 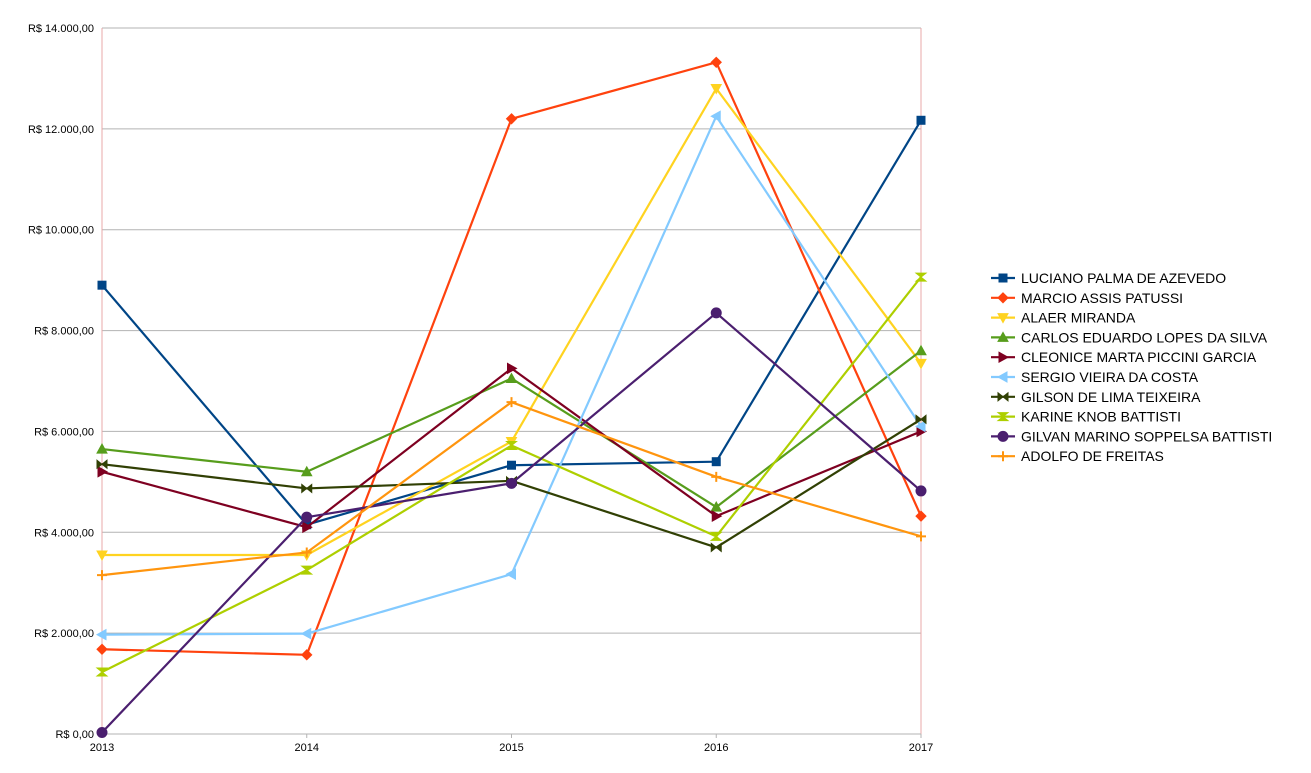 What do you see at coordinates (64, 634) in the screenshot?
I see `y-tick-label: R$ 2.000,00` at bounding box center [64, 634].